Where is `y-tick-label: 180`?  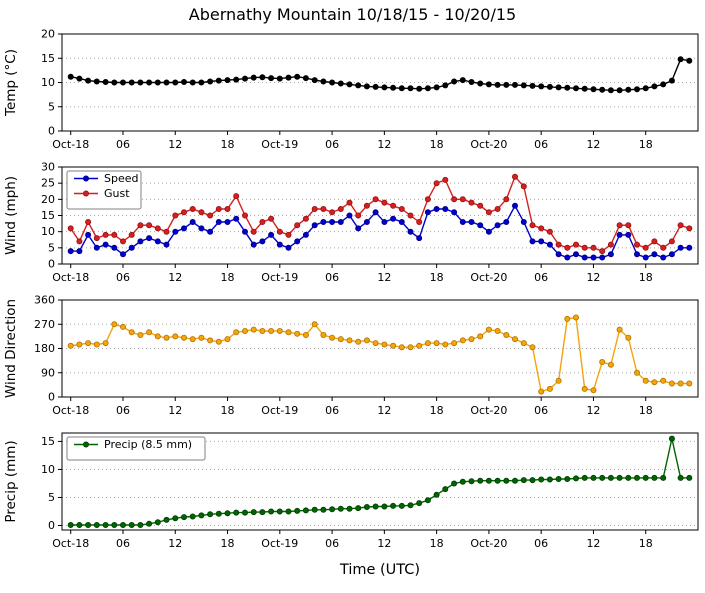
y-tick-label: 180 is located at coordinates (44, 348).